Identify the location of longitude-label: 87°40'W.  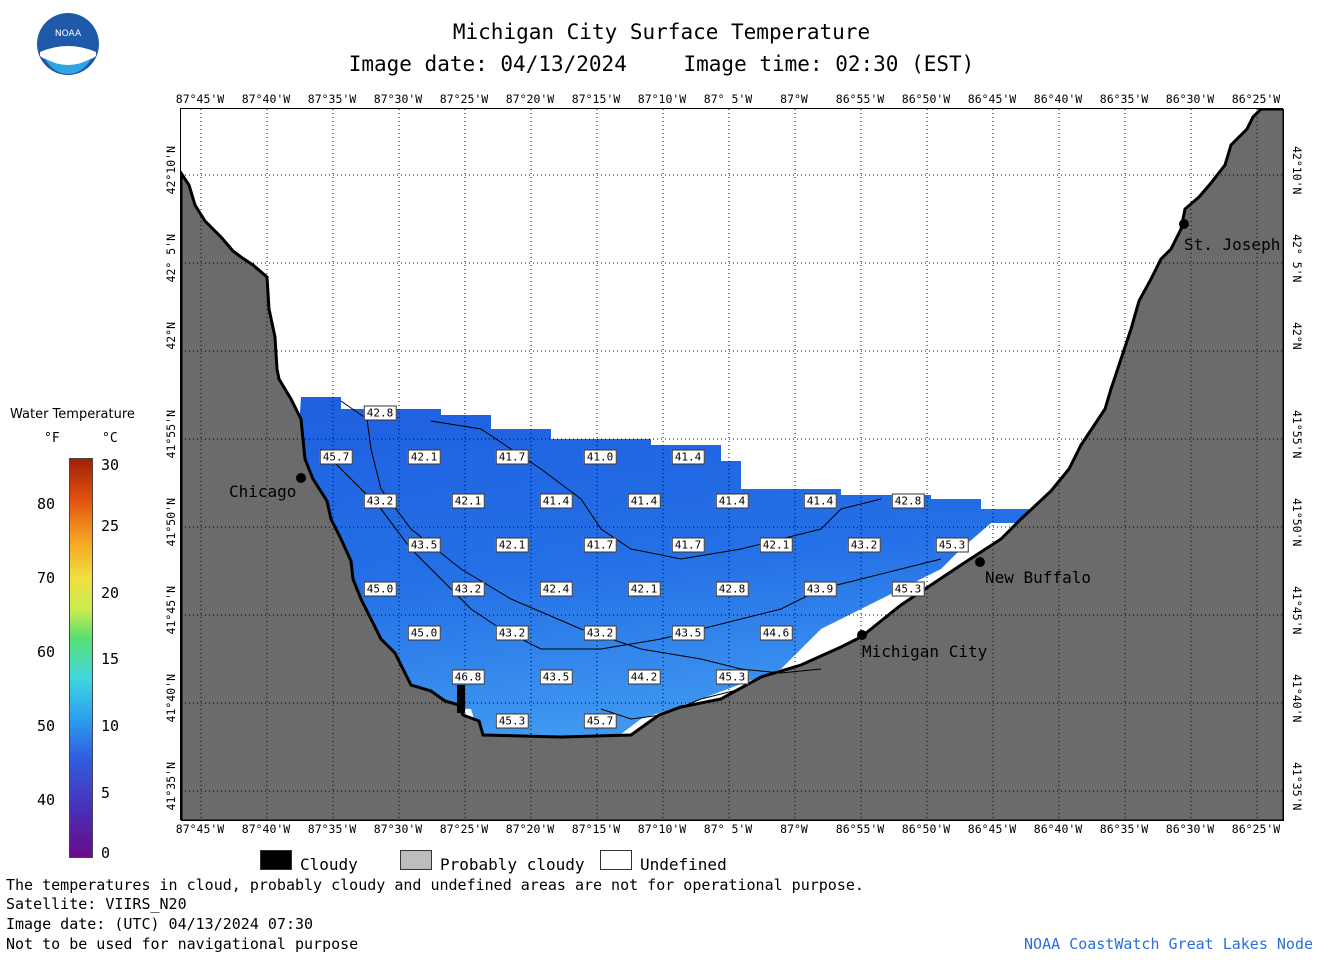
(266, 829).